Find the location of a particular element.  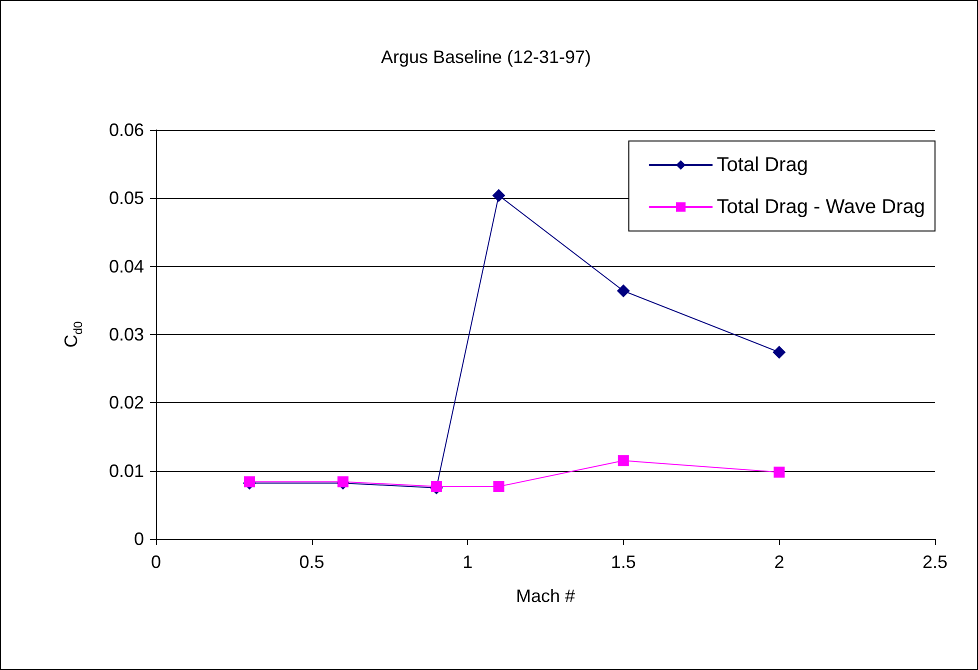

y-tick-label: 0.01 is located at coordinates (126, 470).